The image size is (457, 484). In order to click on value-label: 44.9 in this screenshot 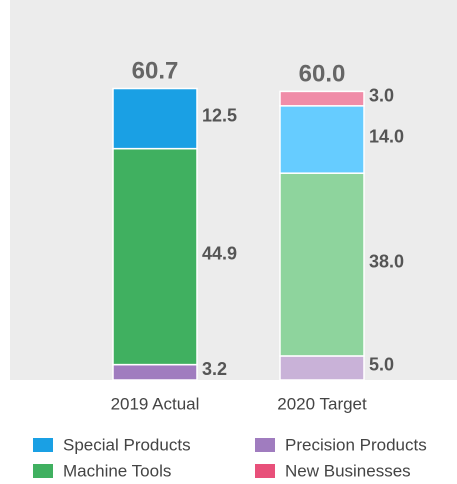, I will do `click(219, 253)`.